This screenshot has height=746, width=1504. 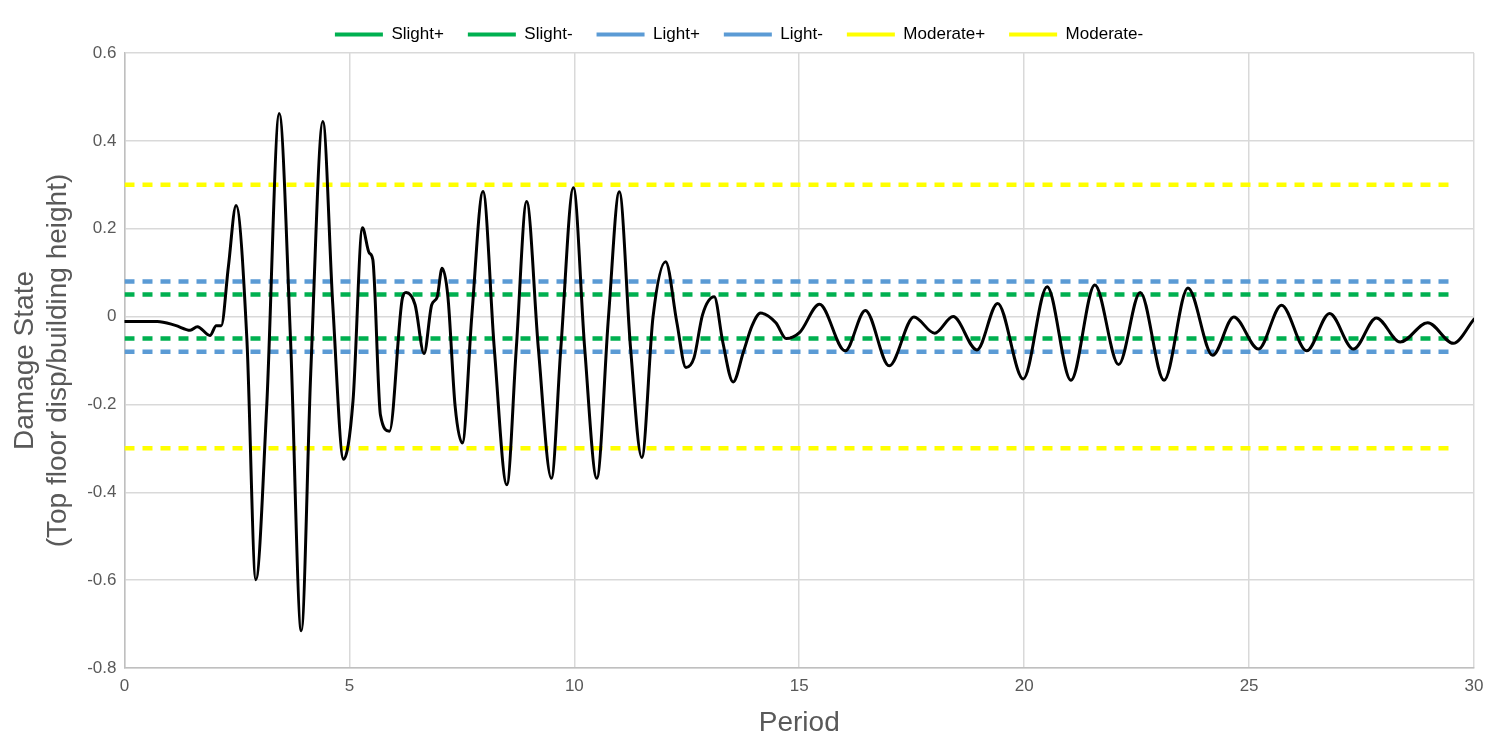 What do you see at coordinates (112, 316) in the screenshot?
I see `y-tick-label: 0` at bounding box center [112, 316].